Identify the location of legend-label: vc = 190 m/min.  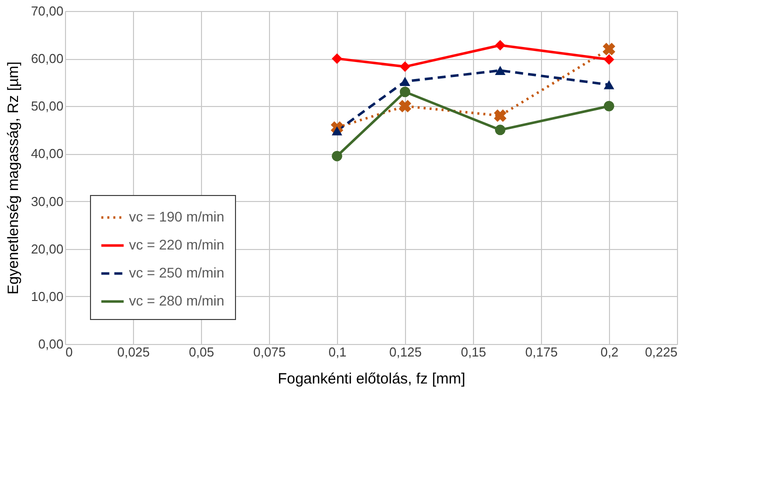
(176, 216).